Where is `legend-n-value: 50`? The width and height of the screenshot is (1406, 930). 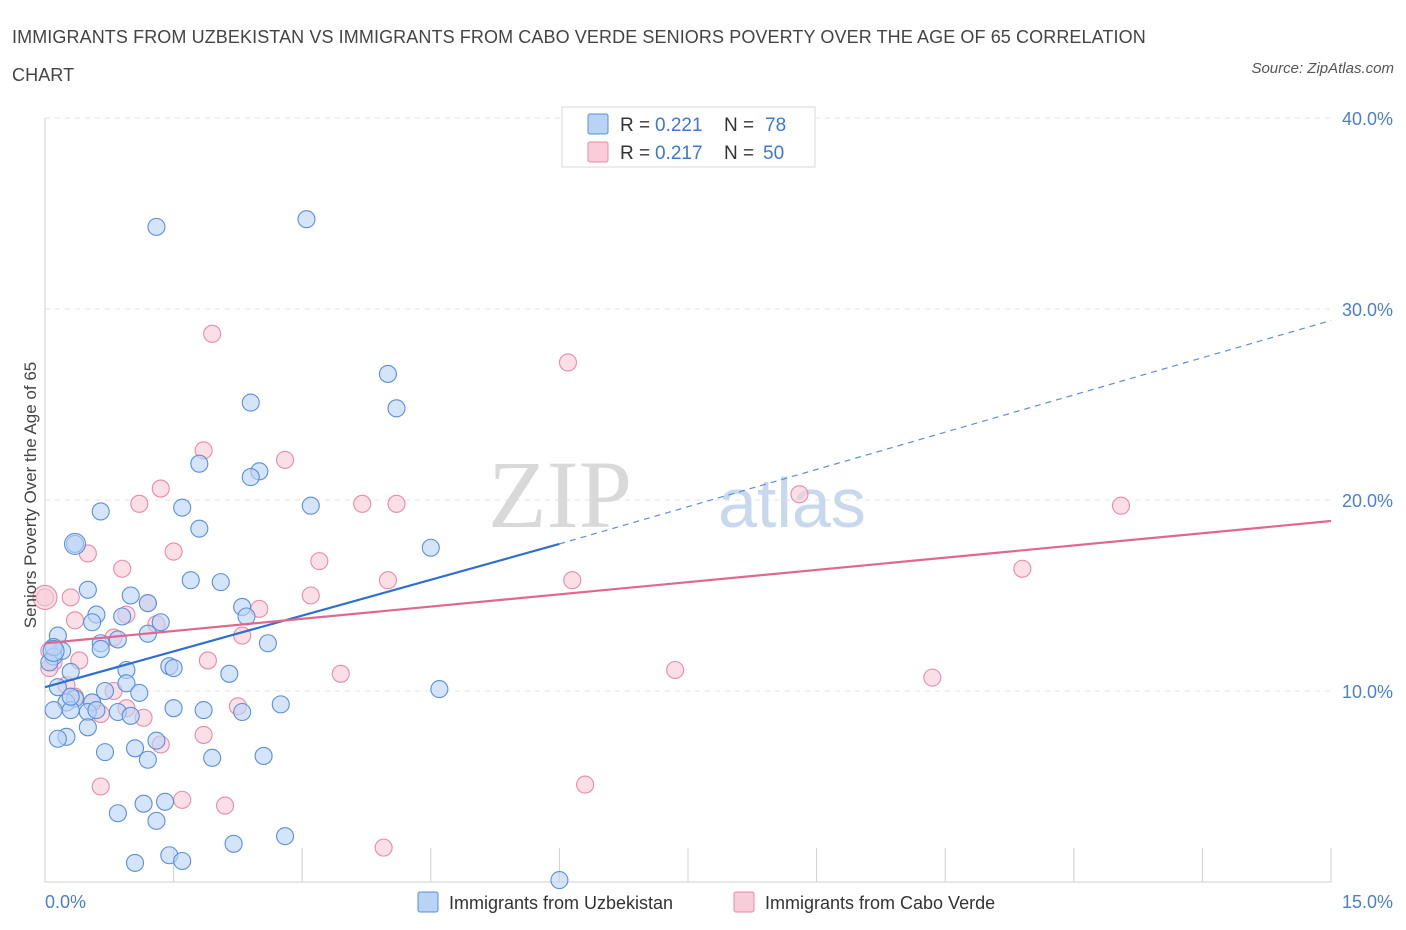
legend-n-value: 50 is located at coordinates (773, 153).